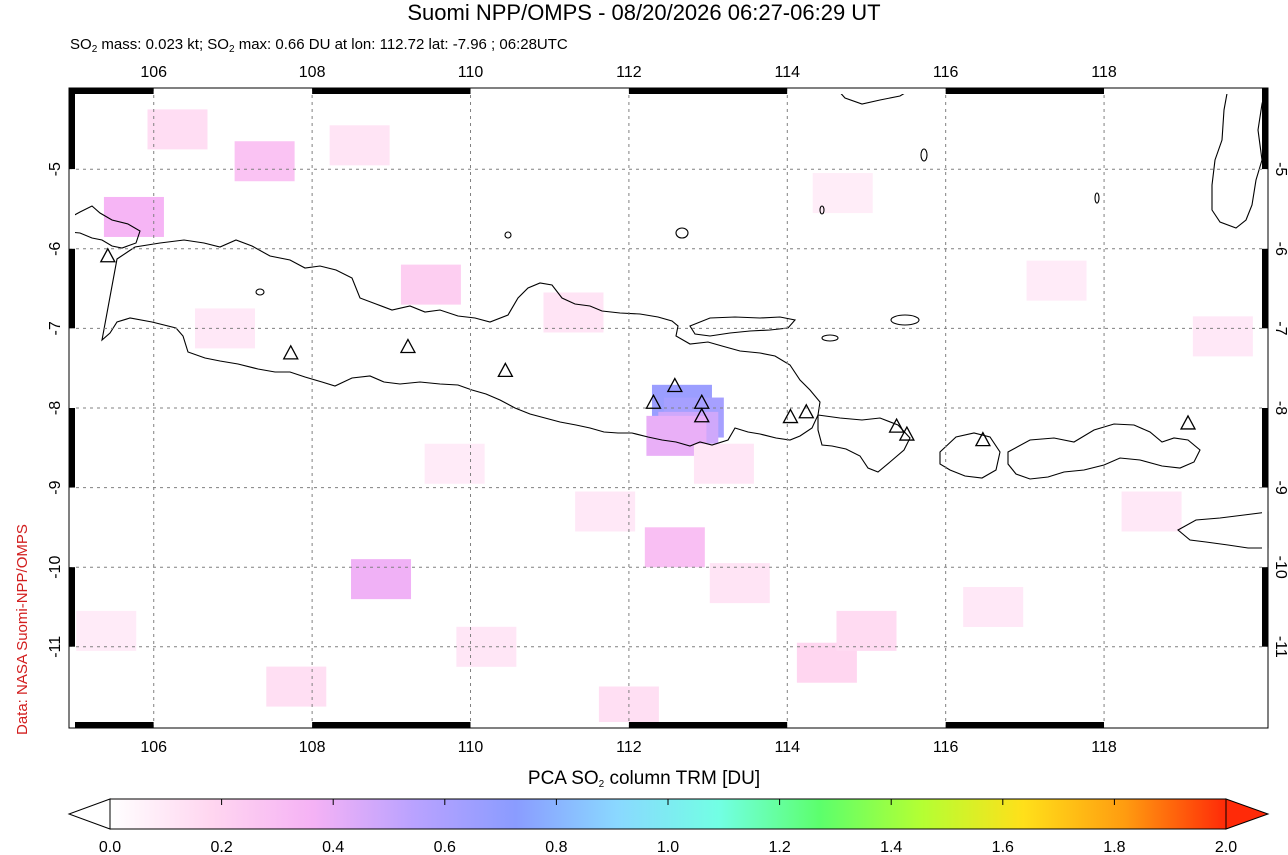 The height and width of the screenshot is (855, 1288). What do you see at coordinates (788, 747) in the screenshot?
I see `lon-tick-label-bottom: 114` at bounding box center [788, 747].